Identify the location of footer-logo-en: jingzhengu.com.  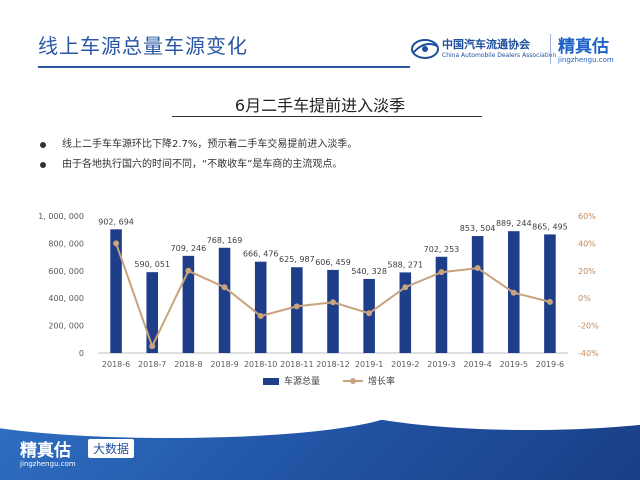
(48, 464).